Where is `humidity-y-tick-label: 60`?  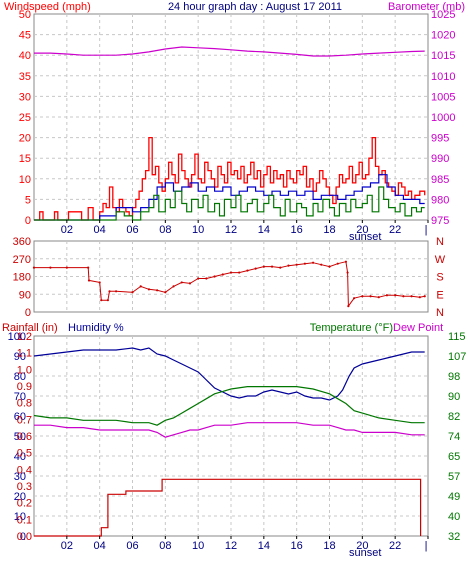 humidity-y-tick-label: 60 is located at coordinates (20, 417).